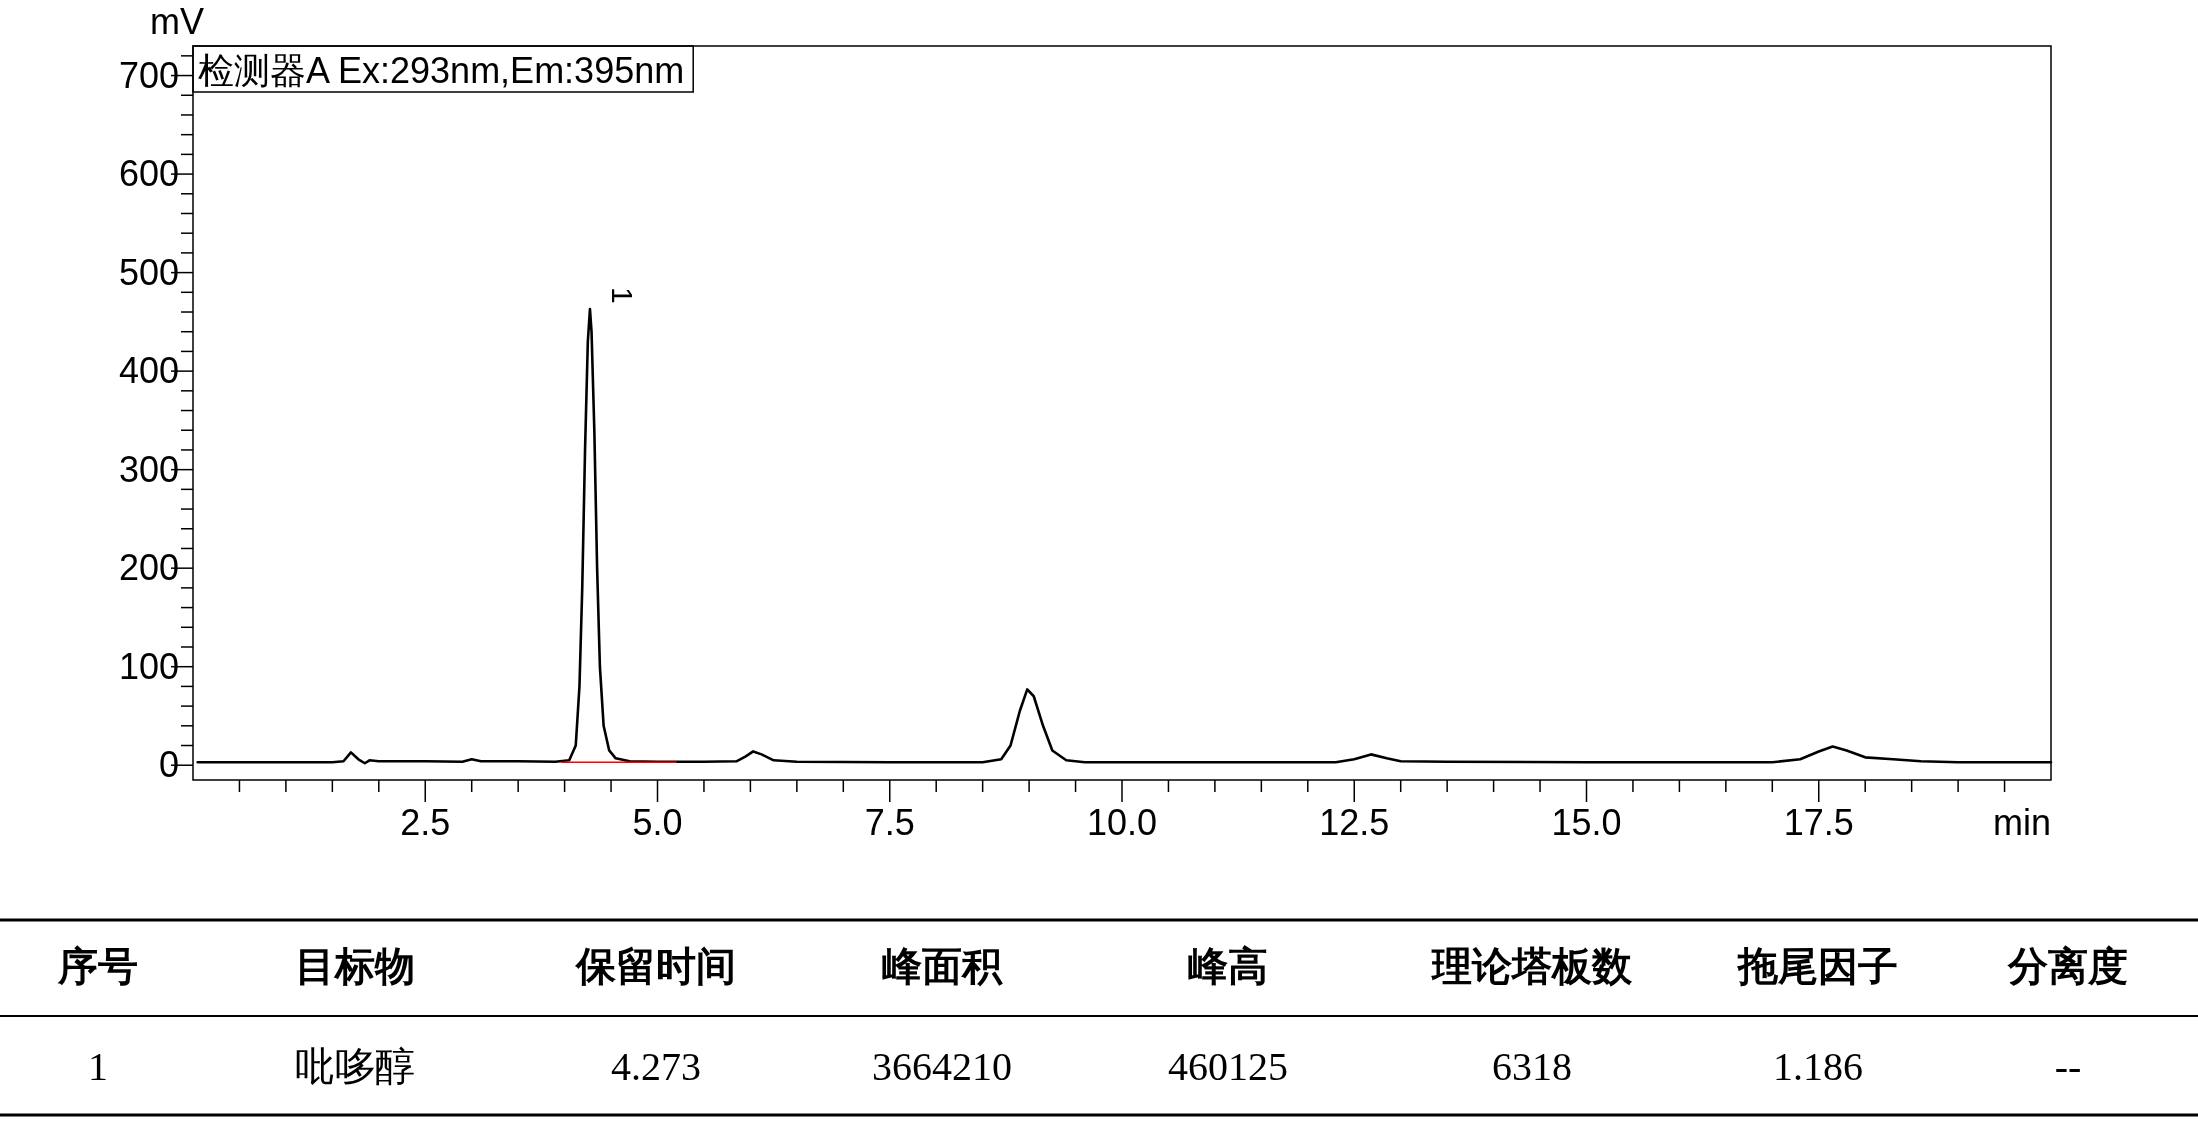 This screenshot has width=2198, height=1140. What do you see at coordinates (1586, 822) in the screenshot?
I see `x-tick-label: 15.0` at bounding box center [1586, 822].